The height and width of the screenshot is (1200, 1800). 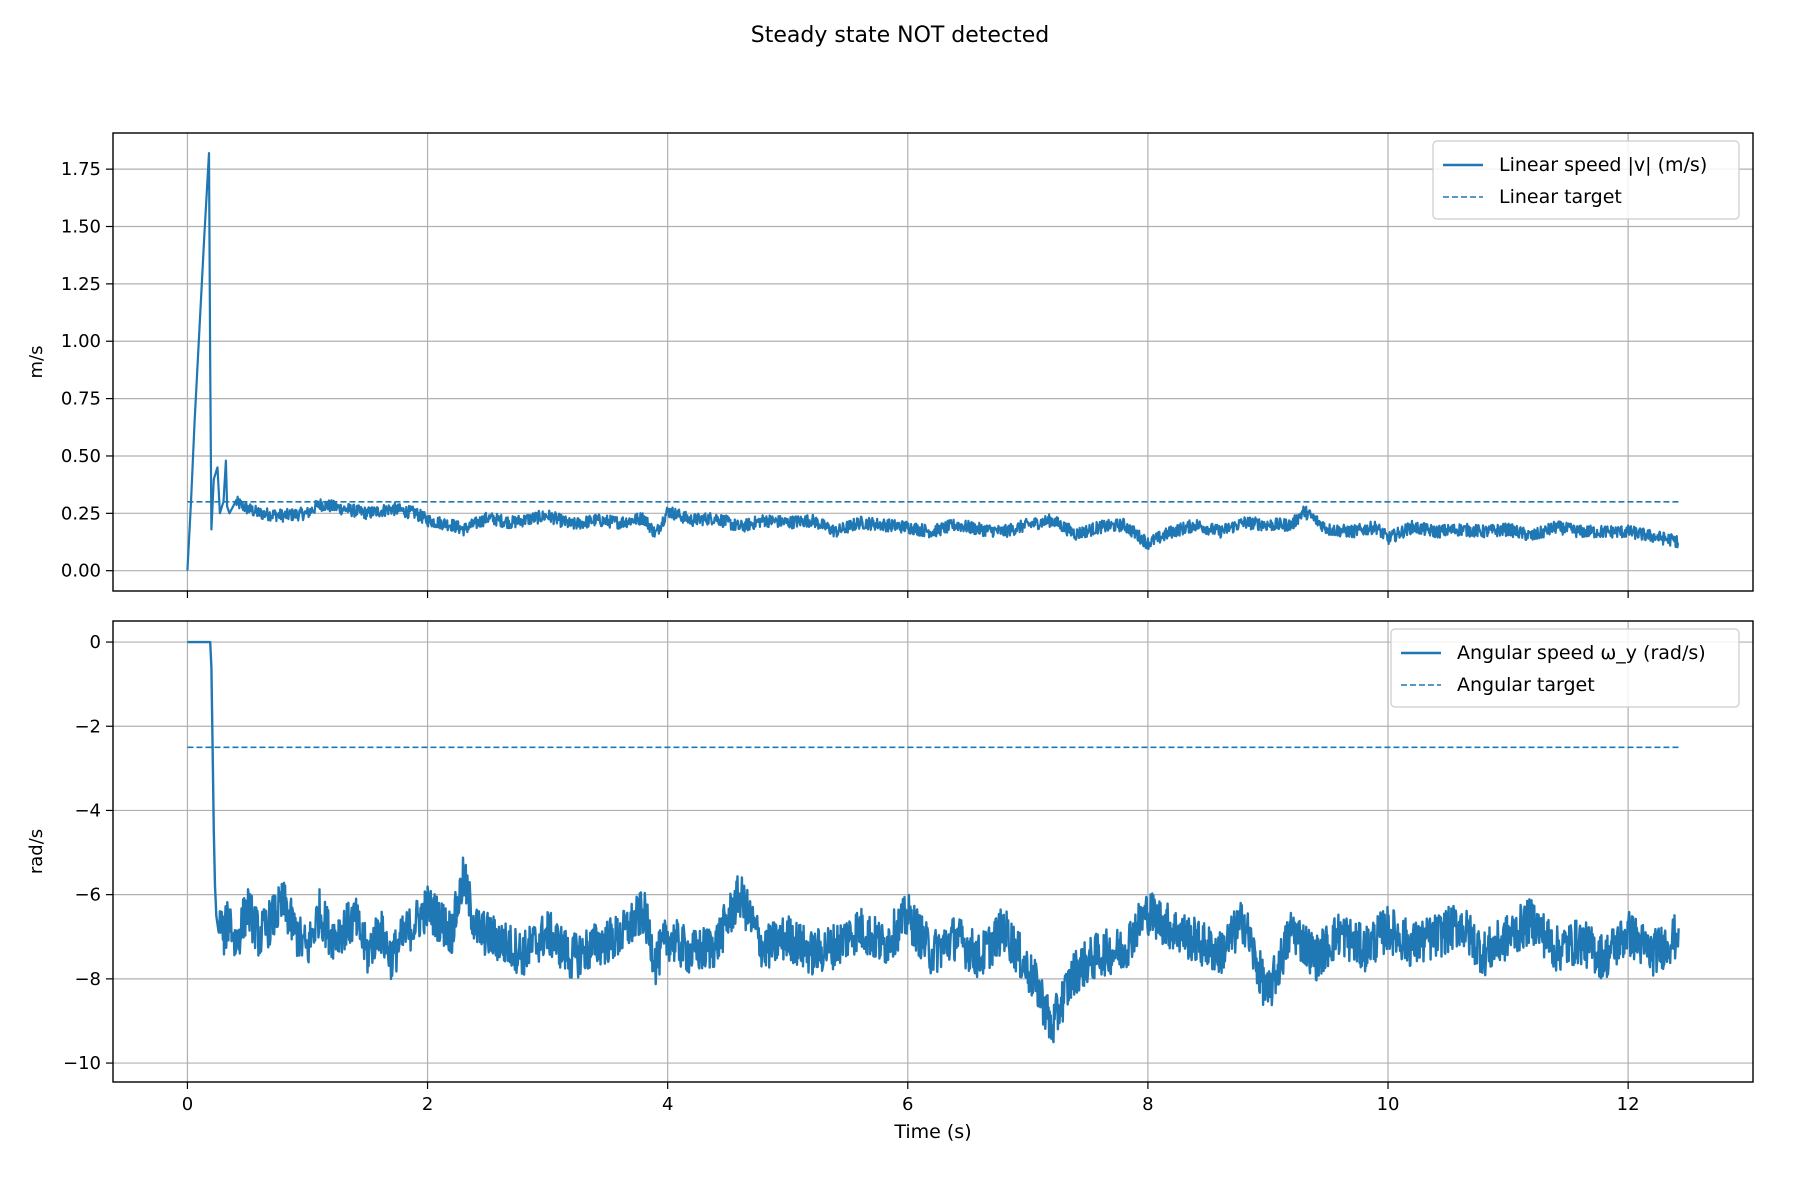 I want to click on y-tick-label: 1.50, so click(x=81, y=227).